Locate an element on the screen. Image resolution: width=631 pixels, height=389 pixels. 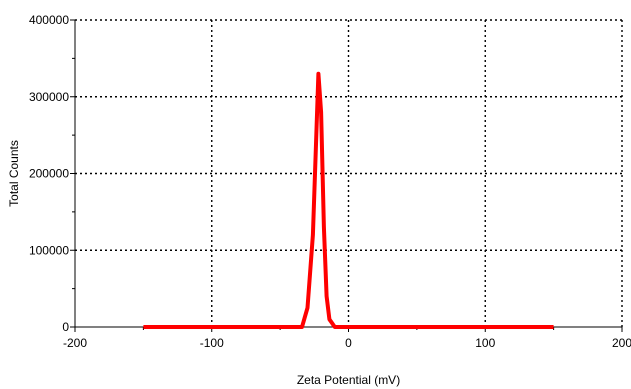
x-tick-label: 200 is located at coordinates (621, 343).